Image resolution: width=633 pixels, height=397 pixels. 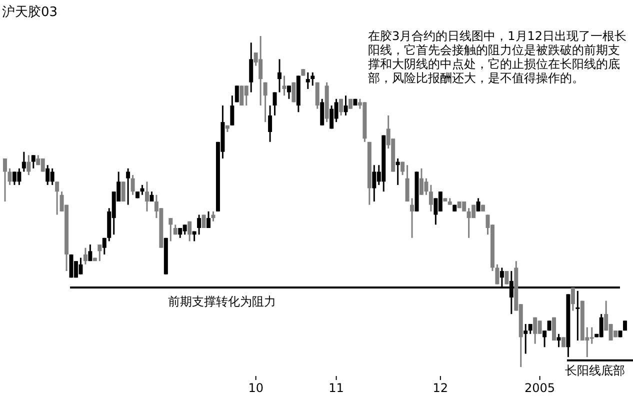 I want to click on x-tick-label: 12, so click(x=440, y=388).